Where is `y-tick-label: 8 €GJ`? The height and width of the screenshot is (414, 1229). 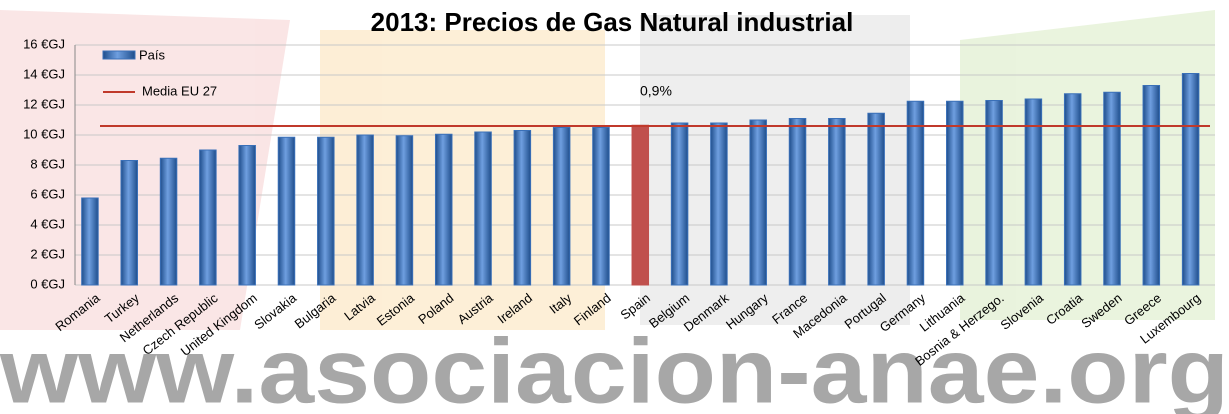 y-tick-label: 8 €GJ is located at coordinates (47, 163).